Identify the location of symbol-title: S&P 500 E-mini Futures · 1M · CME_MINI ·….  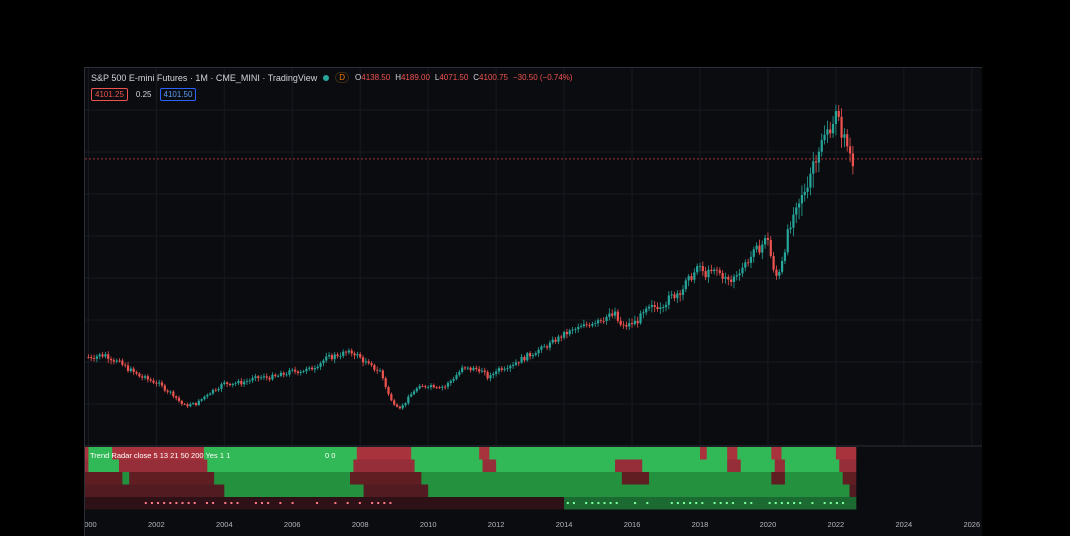
(204, 77).